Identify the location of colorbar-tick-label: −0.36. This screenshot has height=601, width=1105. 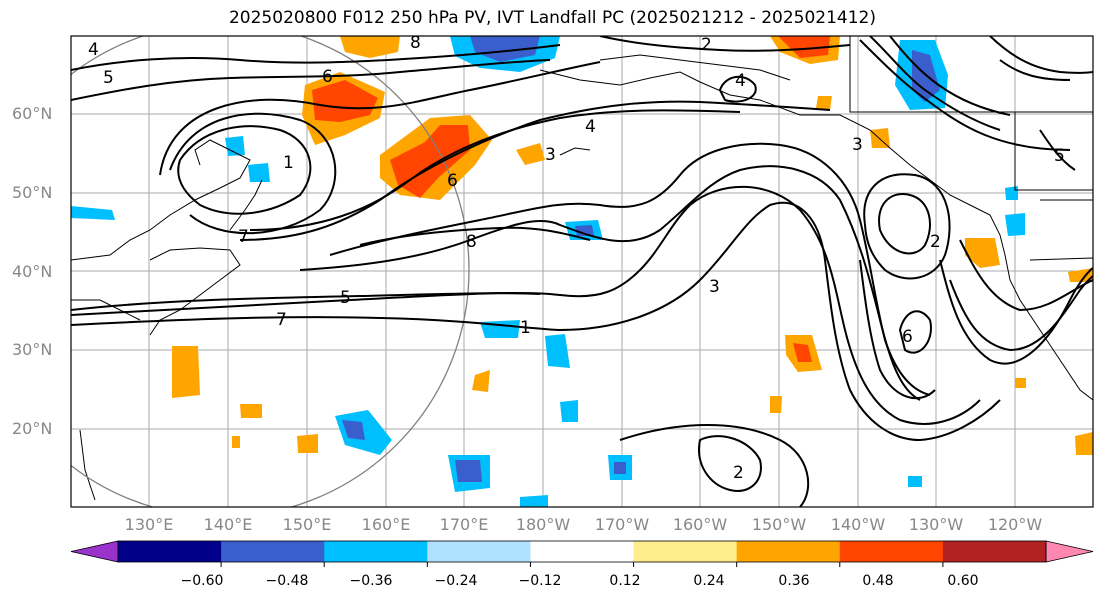
(371, 581).